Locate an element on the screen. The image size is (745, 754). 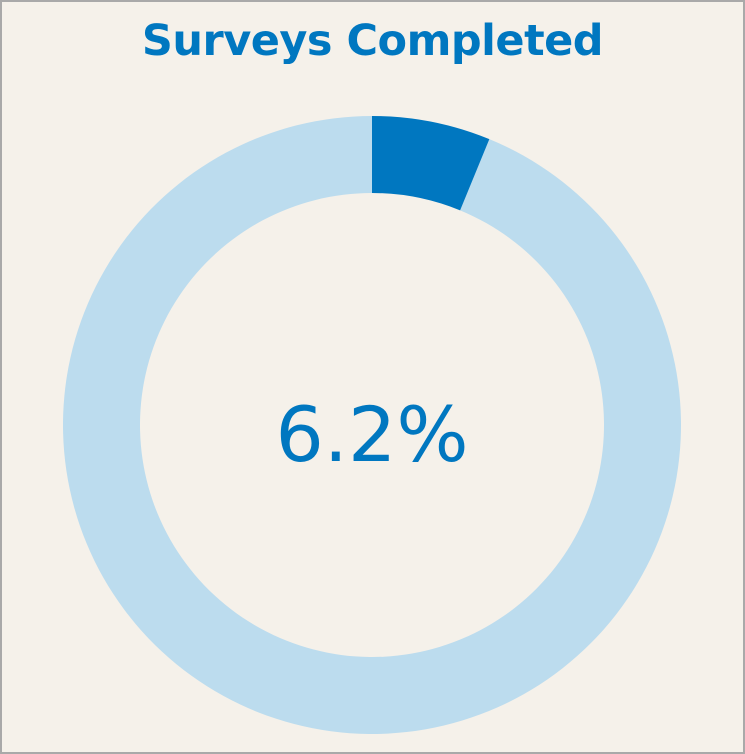
donut-filled-arc is located at coordinates (431, 163).